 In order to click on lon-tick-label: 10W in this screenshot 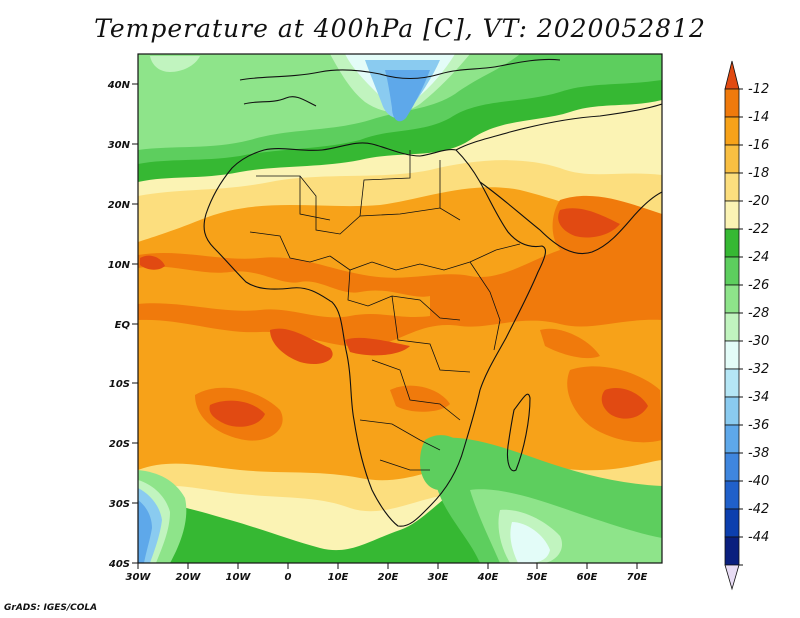, I will do `click(239, 577)`.